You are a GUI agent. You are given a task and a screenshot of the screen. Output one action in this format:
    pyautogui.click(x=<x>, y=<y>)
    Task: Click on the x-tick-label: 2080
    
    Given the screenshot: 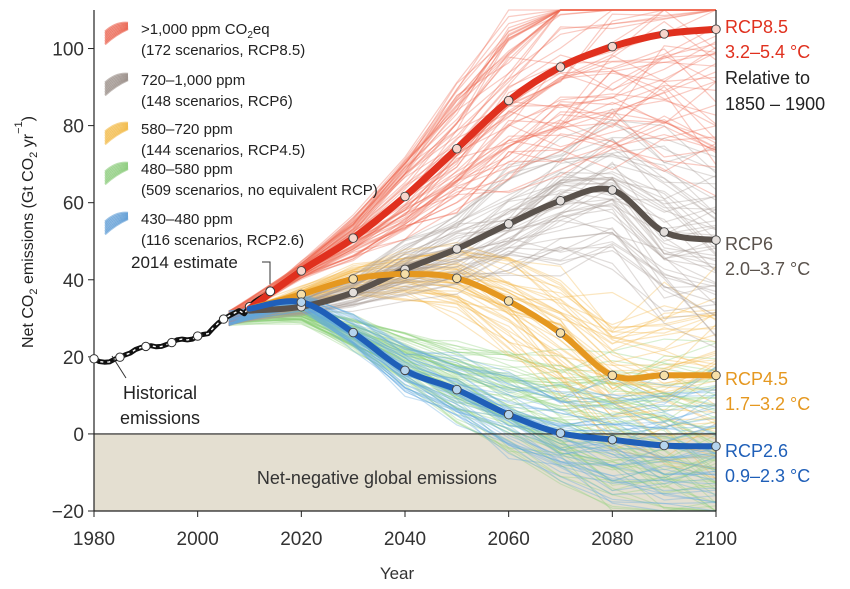 What is the action you would take?
    pyautogui.click(x=612, y=539)
    